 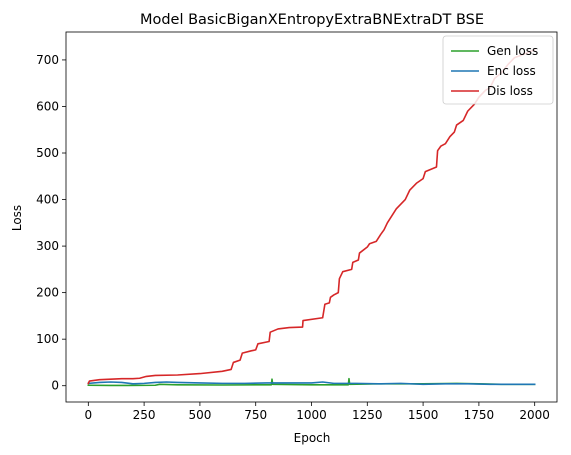 I want to click on x-tick-label: 1250, so click(x=367, y=415).